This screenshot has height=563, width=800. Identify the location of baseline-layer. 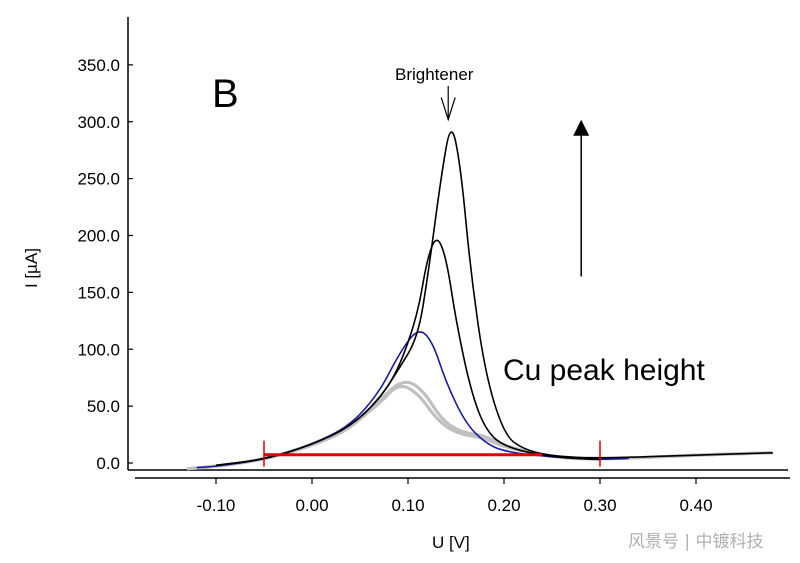
(432, 453).